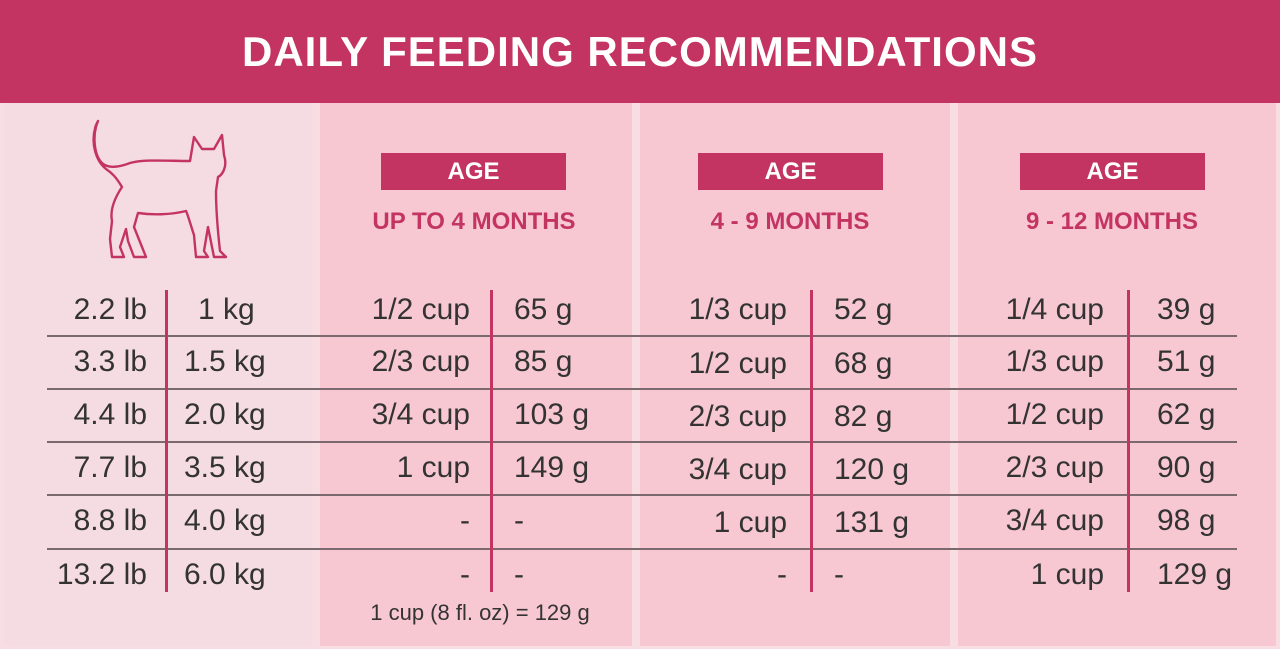  Describe the element at coordinates (552, 414) in the screenshot. I see `grams-age-1: 103 g` at that location.